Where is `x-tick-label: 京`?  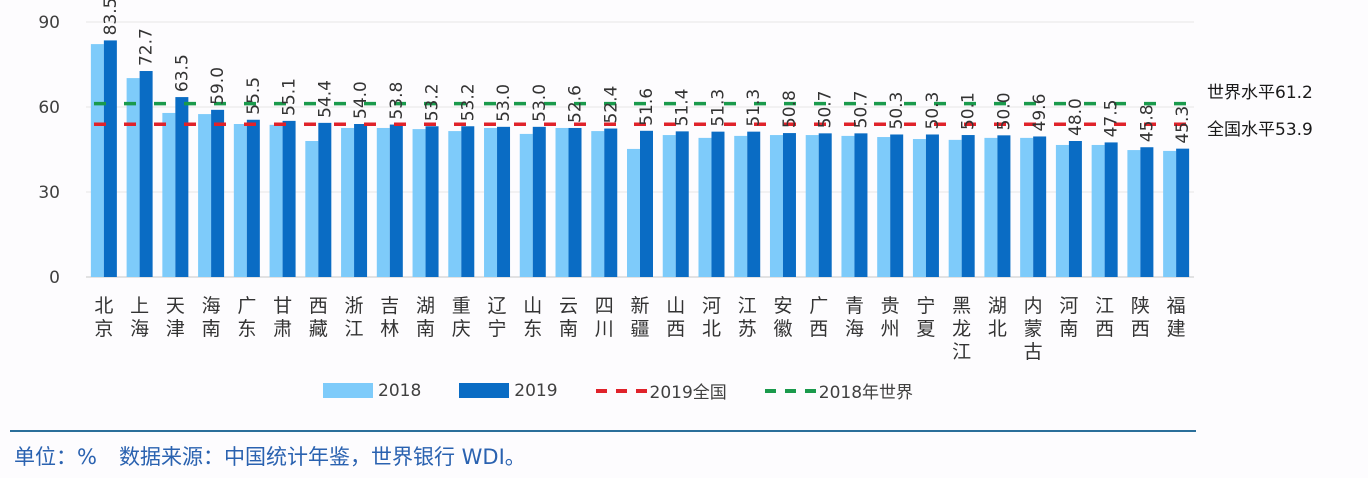
x-tick-label: 京 is located at coordinates (103, 329).